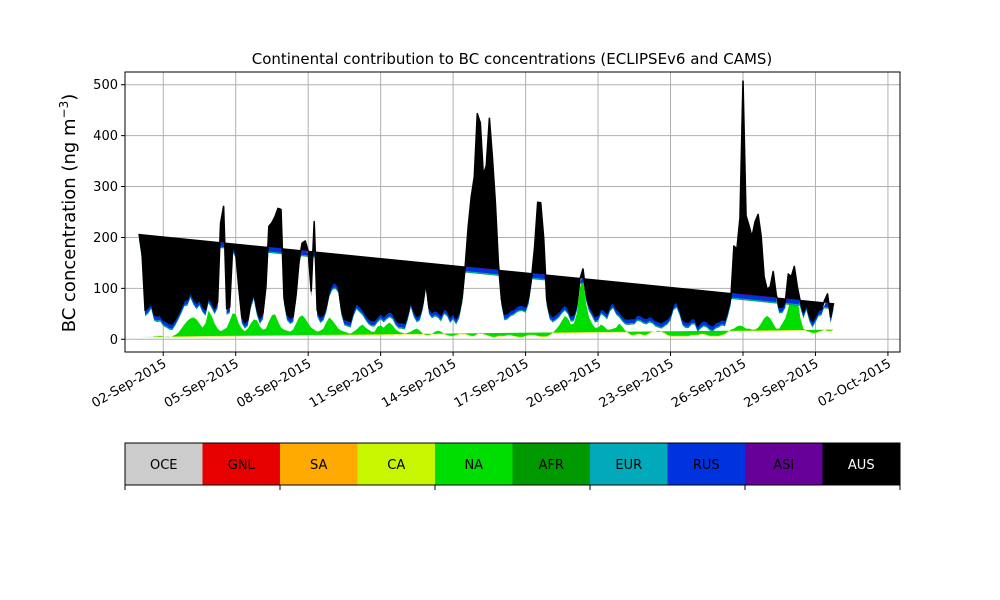  I want to click on colorbar-label: EUR, so click(628, 465).